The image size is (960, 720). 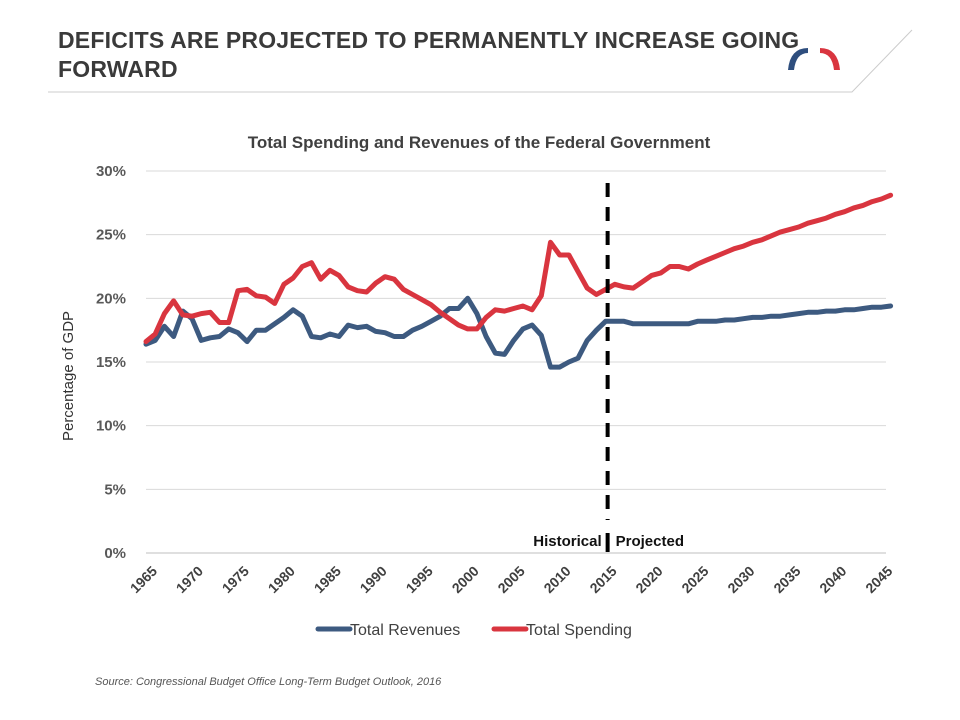 What do you see at coordinates (650, 541) in the screenshot?
I see `projected-label: Projected` at bounding box center [650, 541].